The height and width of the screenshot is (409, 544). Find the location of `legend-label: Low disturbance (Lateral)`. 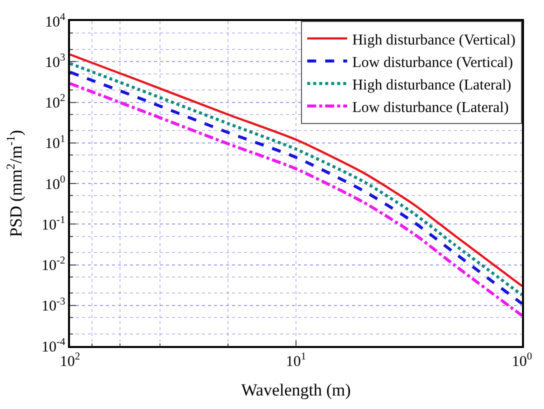

legend-label: Low disturbance (Lateral) is located at coordinates (430, 108).